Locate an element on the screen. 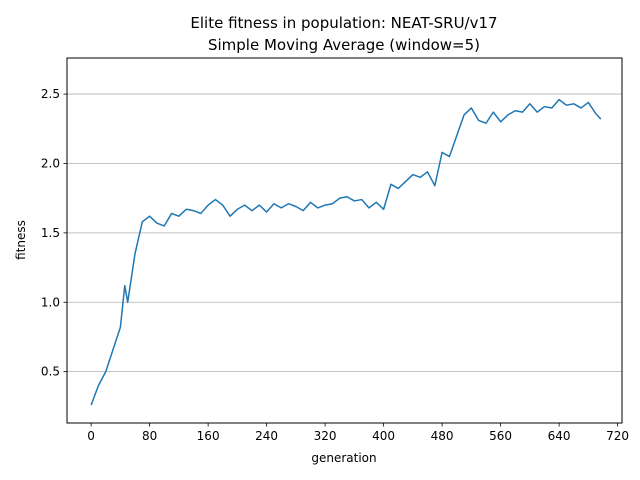 Image resolution: width=640 pixels, height=480 pixels. chart-subtitle: Simple Moving Average (window=5) is located at coordinates (344, 45).